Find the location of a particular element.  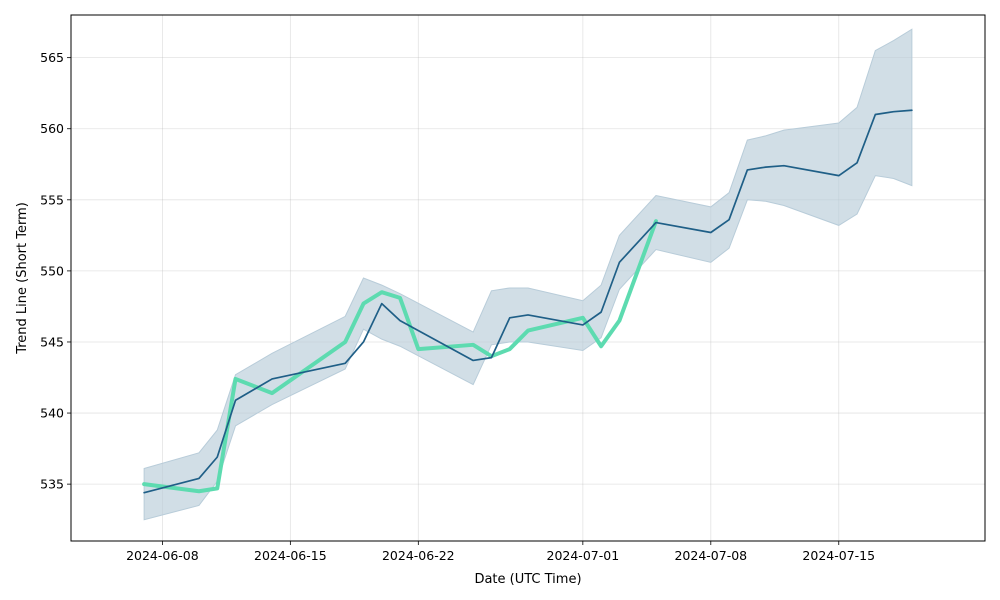

y-tick-label: 555 is located at coordinates (52, 199).